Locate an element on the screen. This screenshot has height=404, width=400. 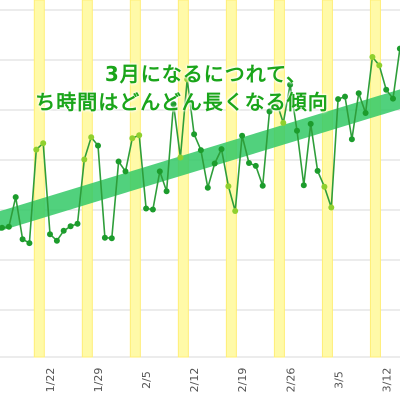
x-tick-label: 3/12 is located at coordinates (386, 380).